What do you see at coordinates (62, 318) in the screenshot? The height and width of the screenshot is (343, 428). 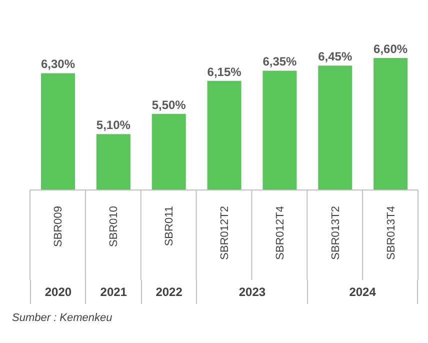 I see `text: Sumber : Kemenkeu` at bounding box center [62, 318].